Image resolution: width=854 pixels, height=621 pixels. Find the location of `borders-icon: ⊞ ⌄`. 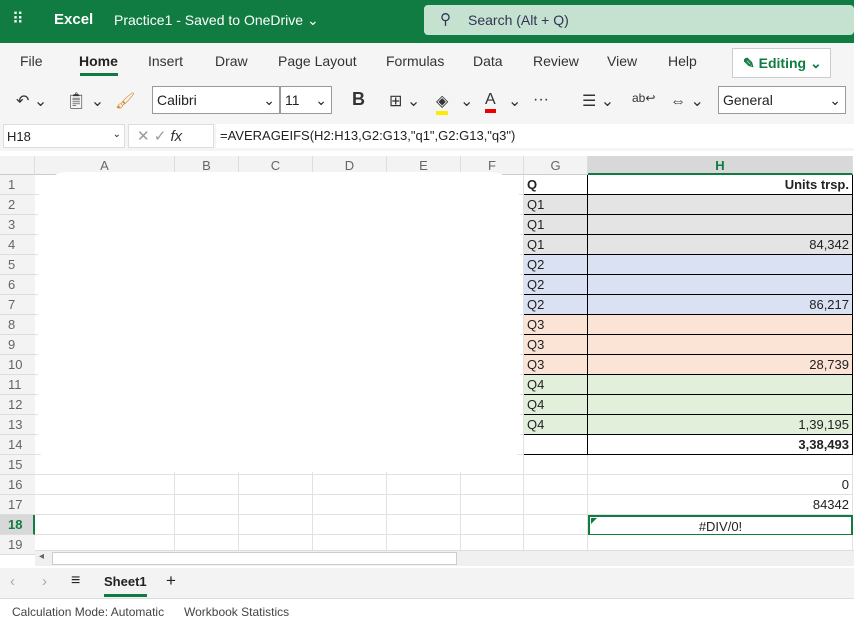

borders-icon: ⊞ ⌄ is located at coordinates (405, 101).